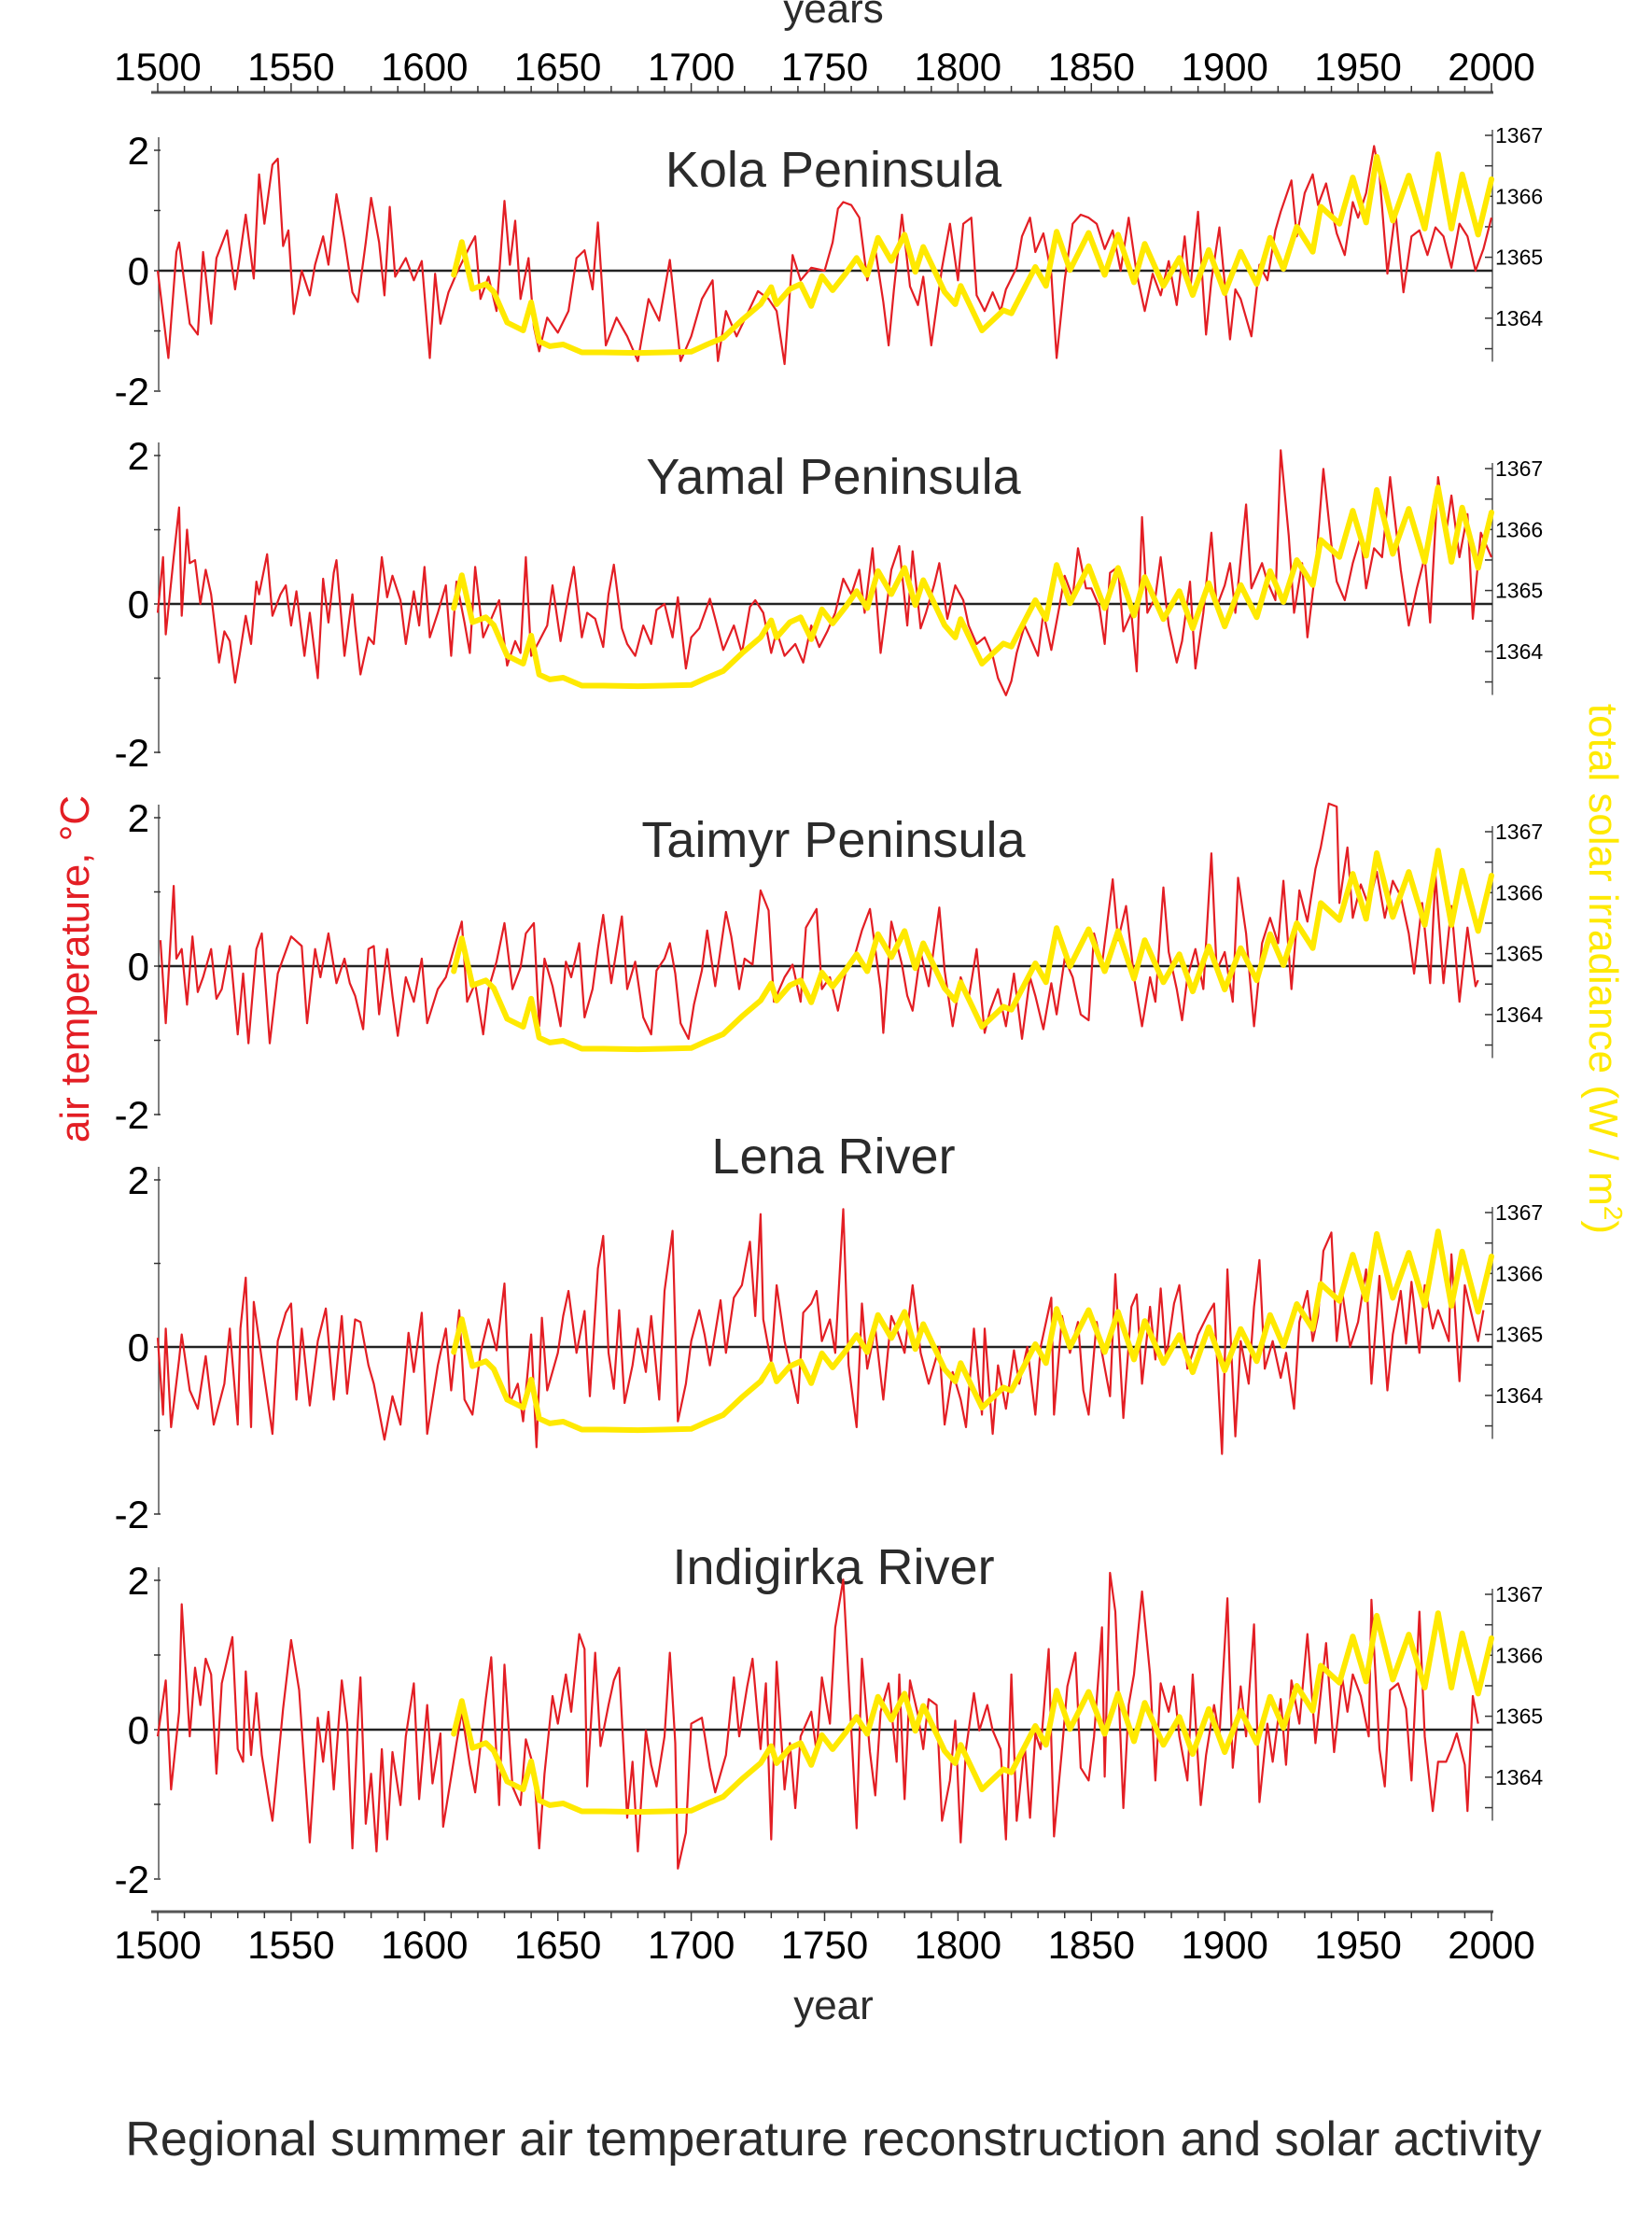  Describe the element at coordinates (1091, 67) in the screenshot. I see `top-x-tick-label: 1850` at that location.